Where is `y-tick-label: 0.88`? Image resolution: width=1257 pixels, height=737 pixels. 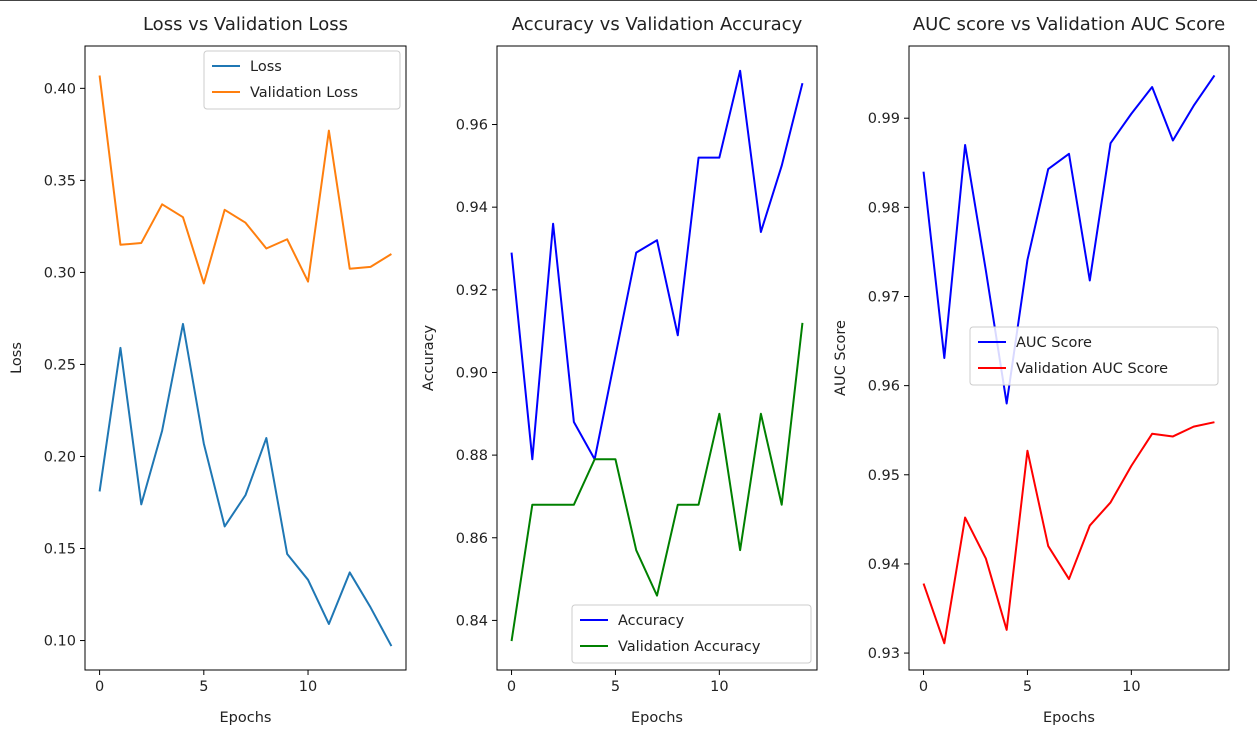 y-tick-label: 0.88 is located at coordinates (472, 456).